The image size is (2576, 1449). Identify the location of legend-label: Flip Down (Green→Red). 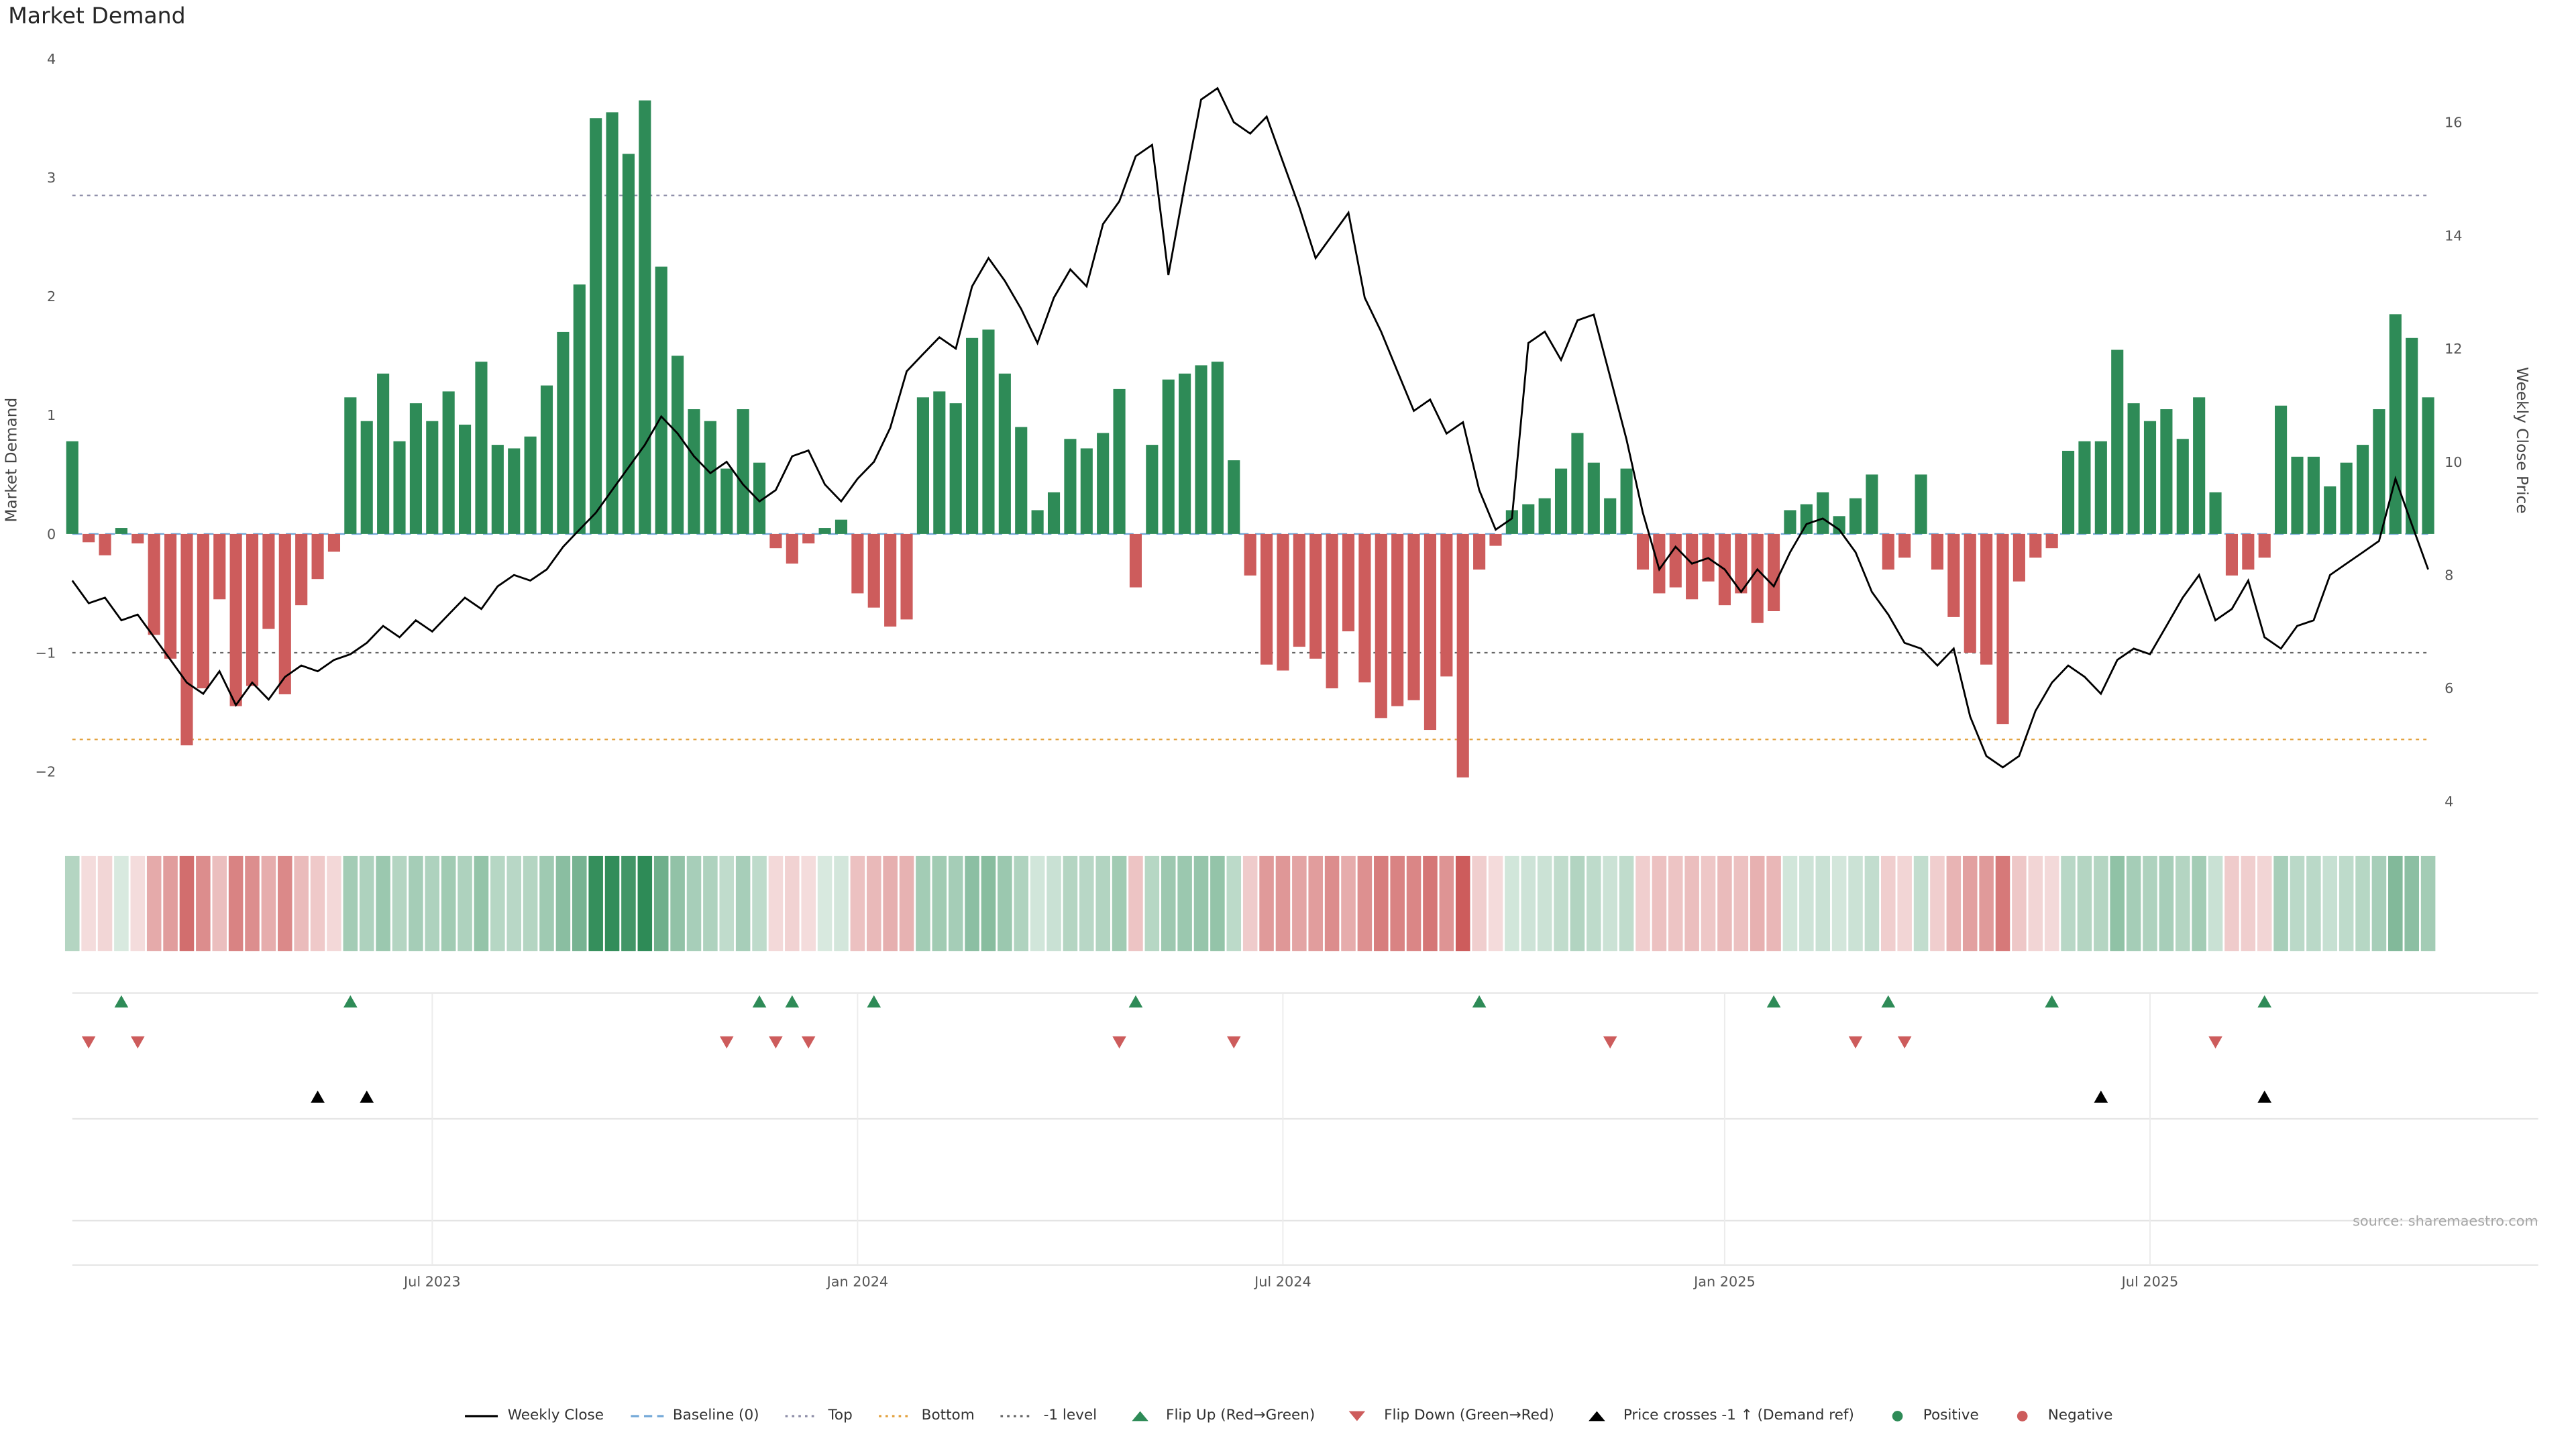
(1469, 1416).